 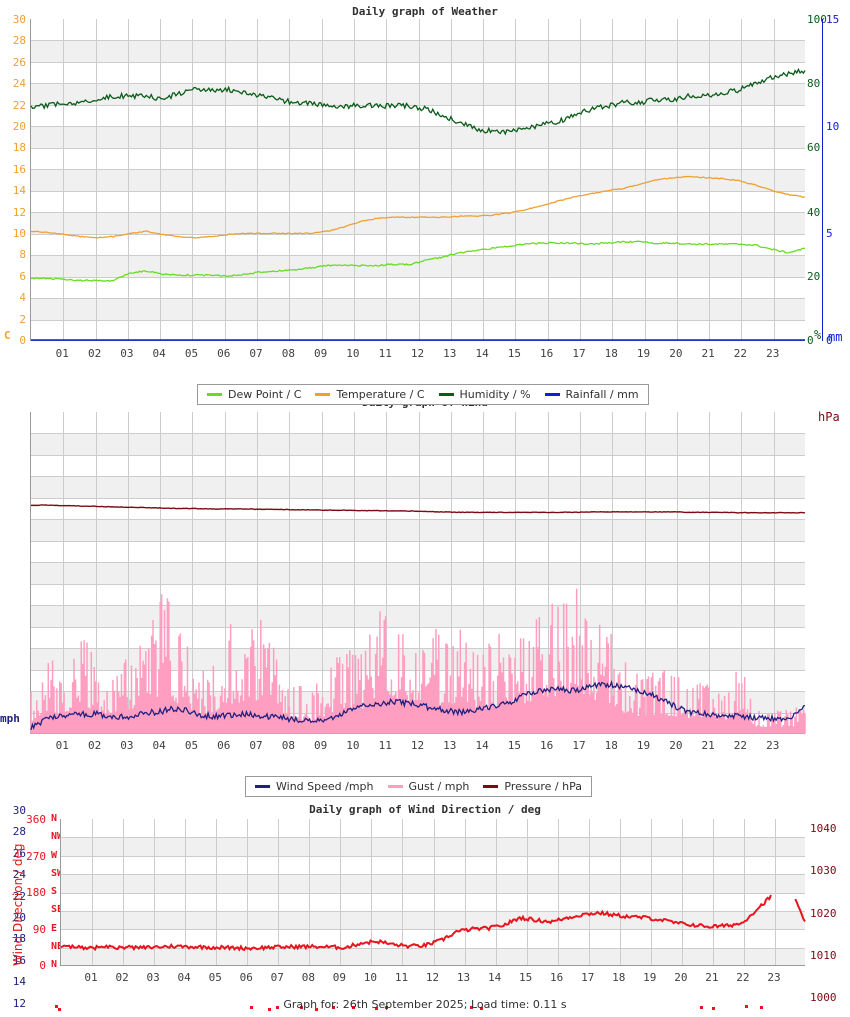 What do you see at coordinates (774, 977) in the screenshot?
I see `x-axis-tick: 23` at bounding box center [774, 977].